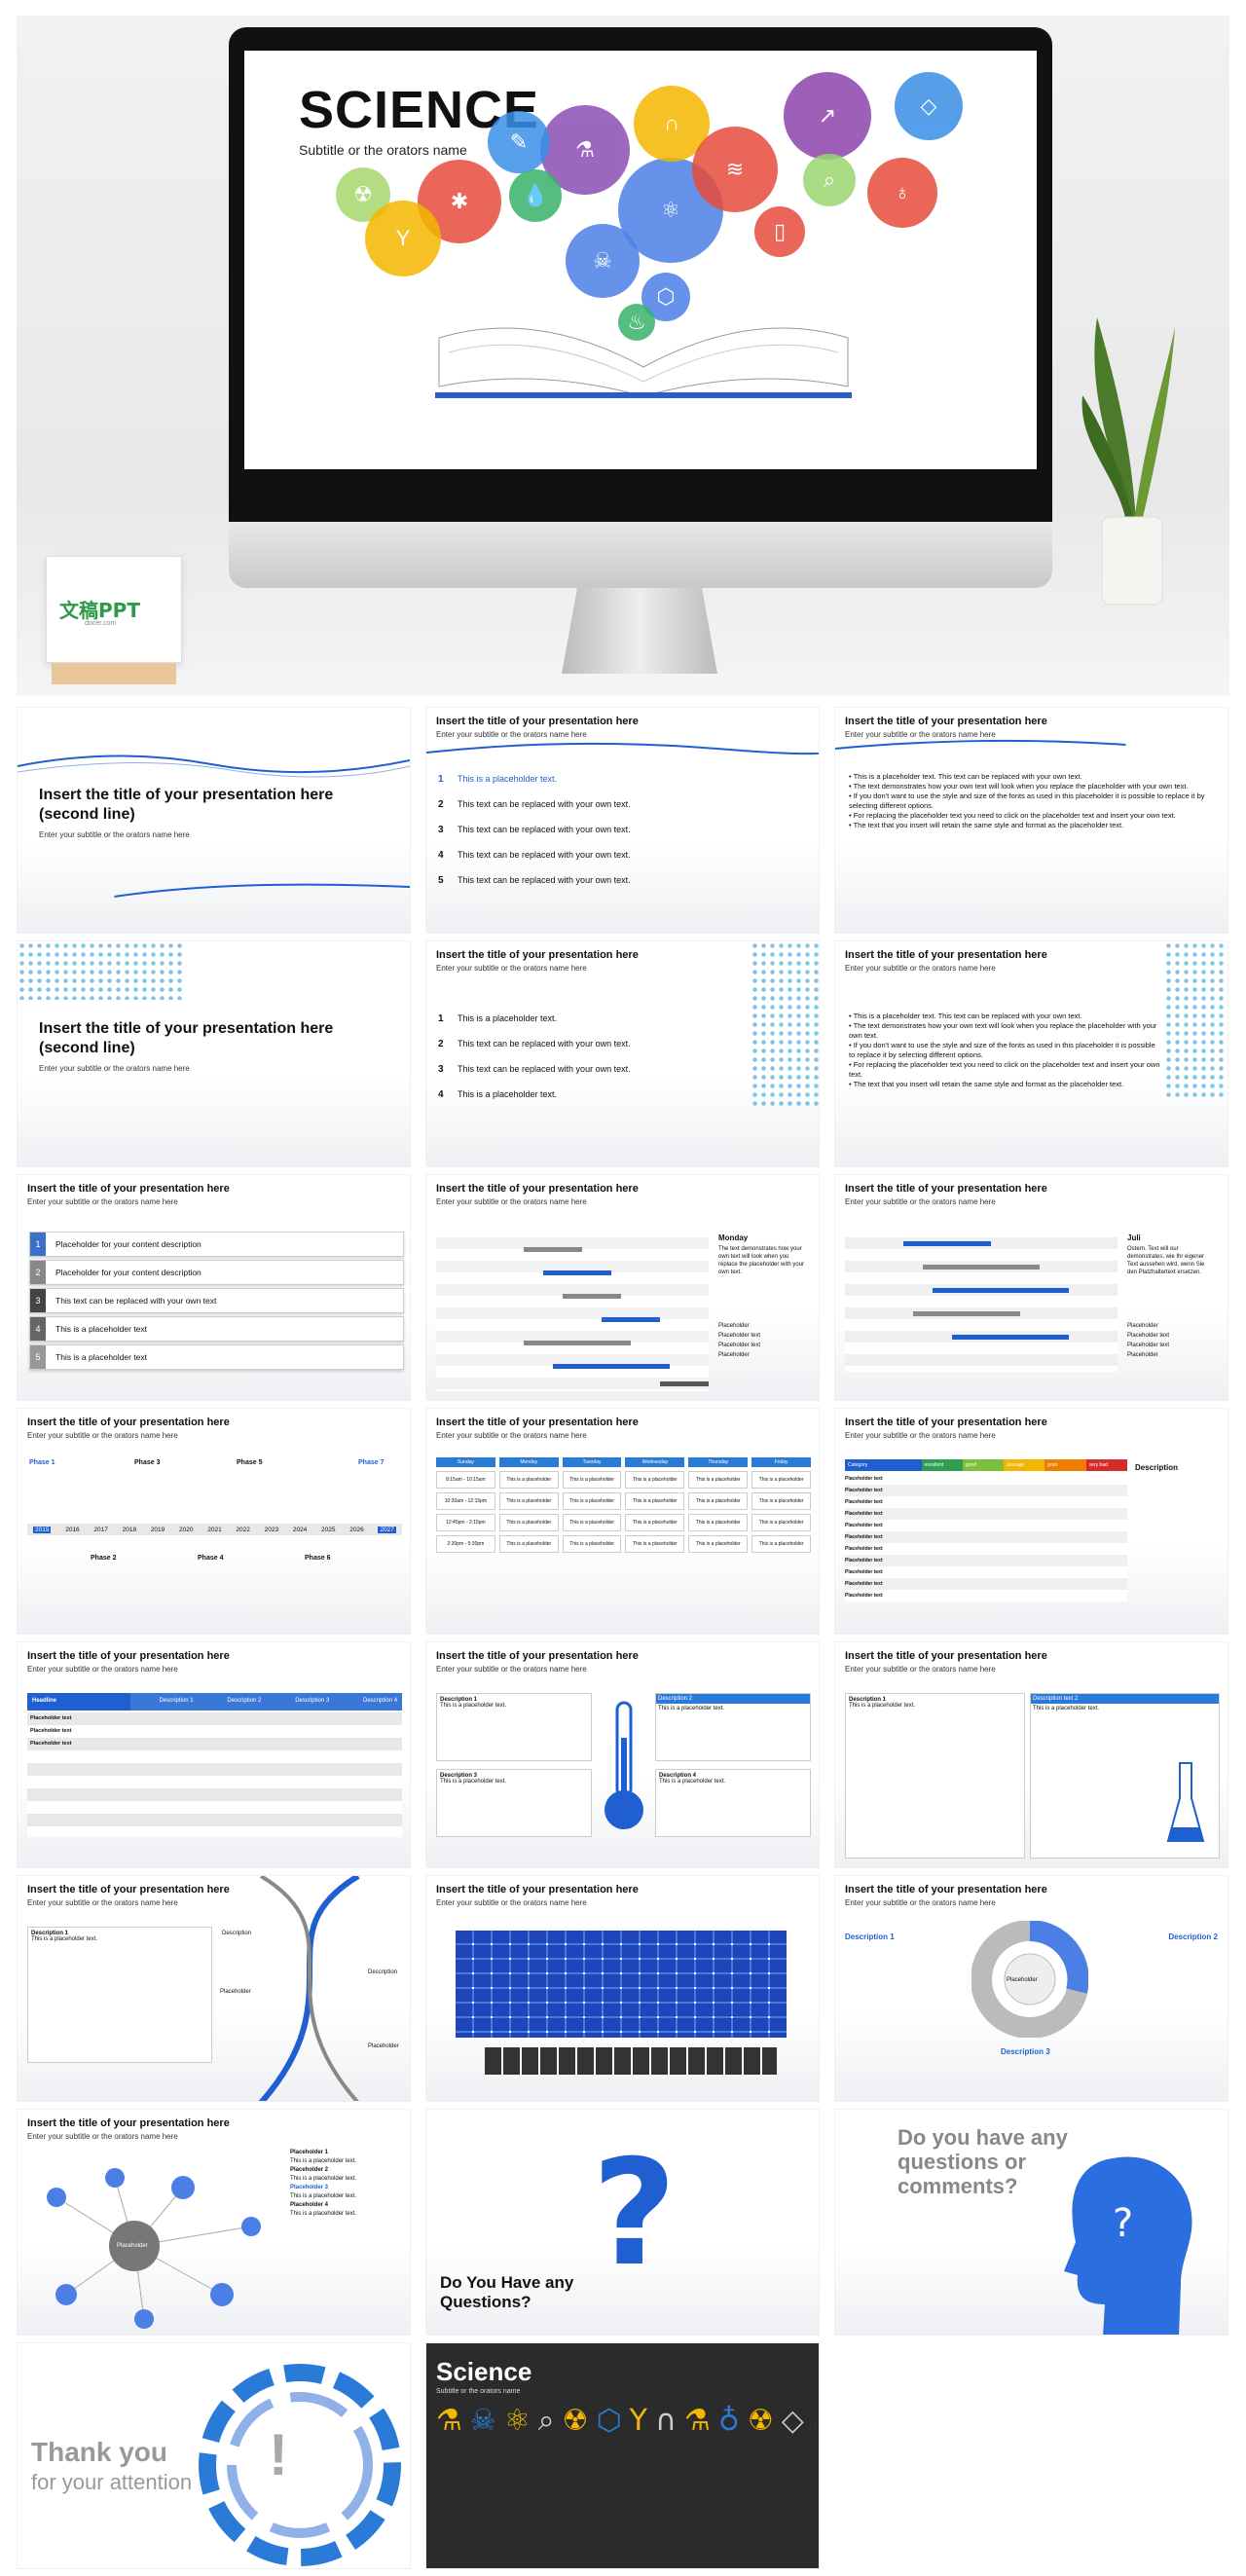 The height and width of the screenshot is (2576, 1246). What do you see at coordinates (603, 261) in the screenshot?
I see `skull-icon: ☠` at bounding box center [603, 261].